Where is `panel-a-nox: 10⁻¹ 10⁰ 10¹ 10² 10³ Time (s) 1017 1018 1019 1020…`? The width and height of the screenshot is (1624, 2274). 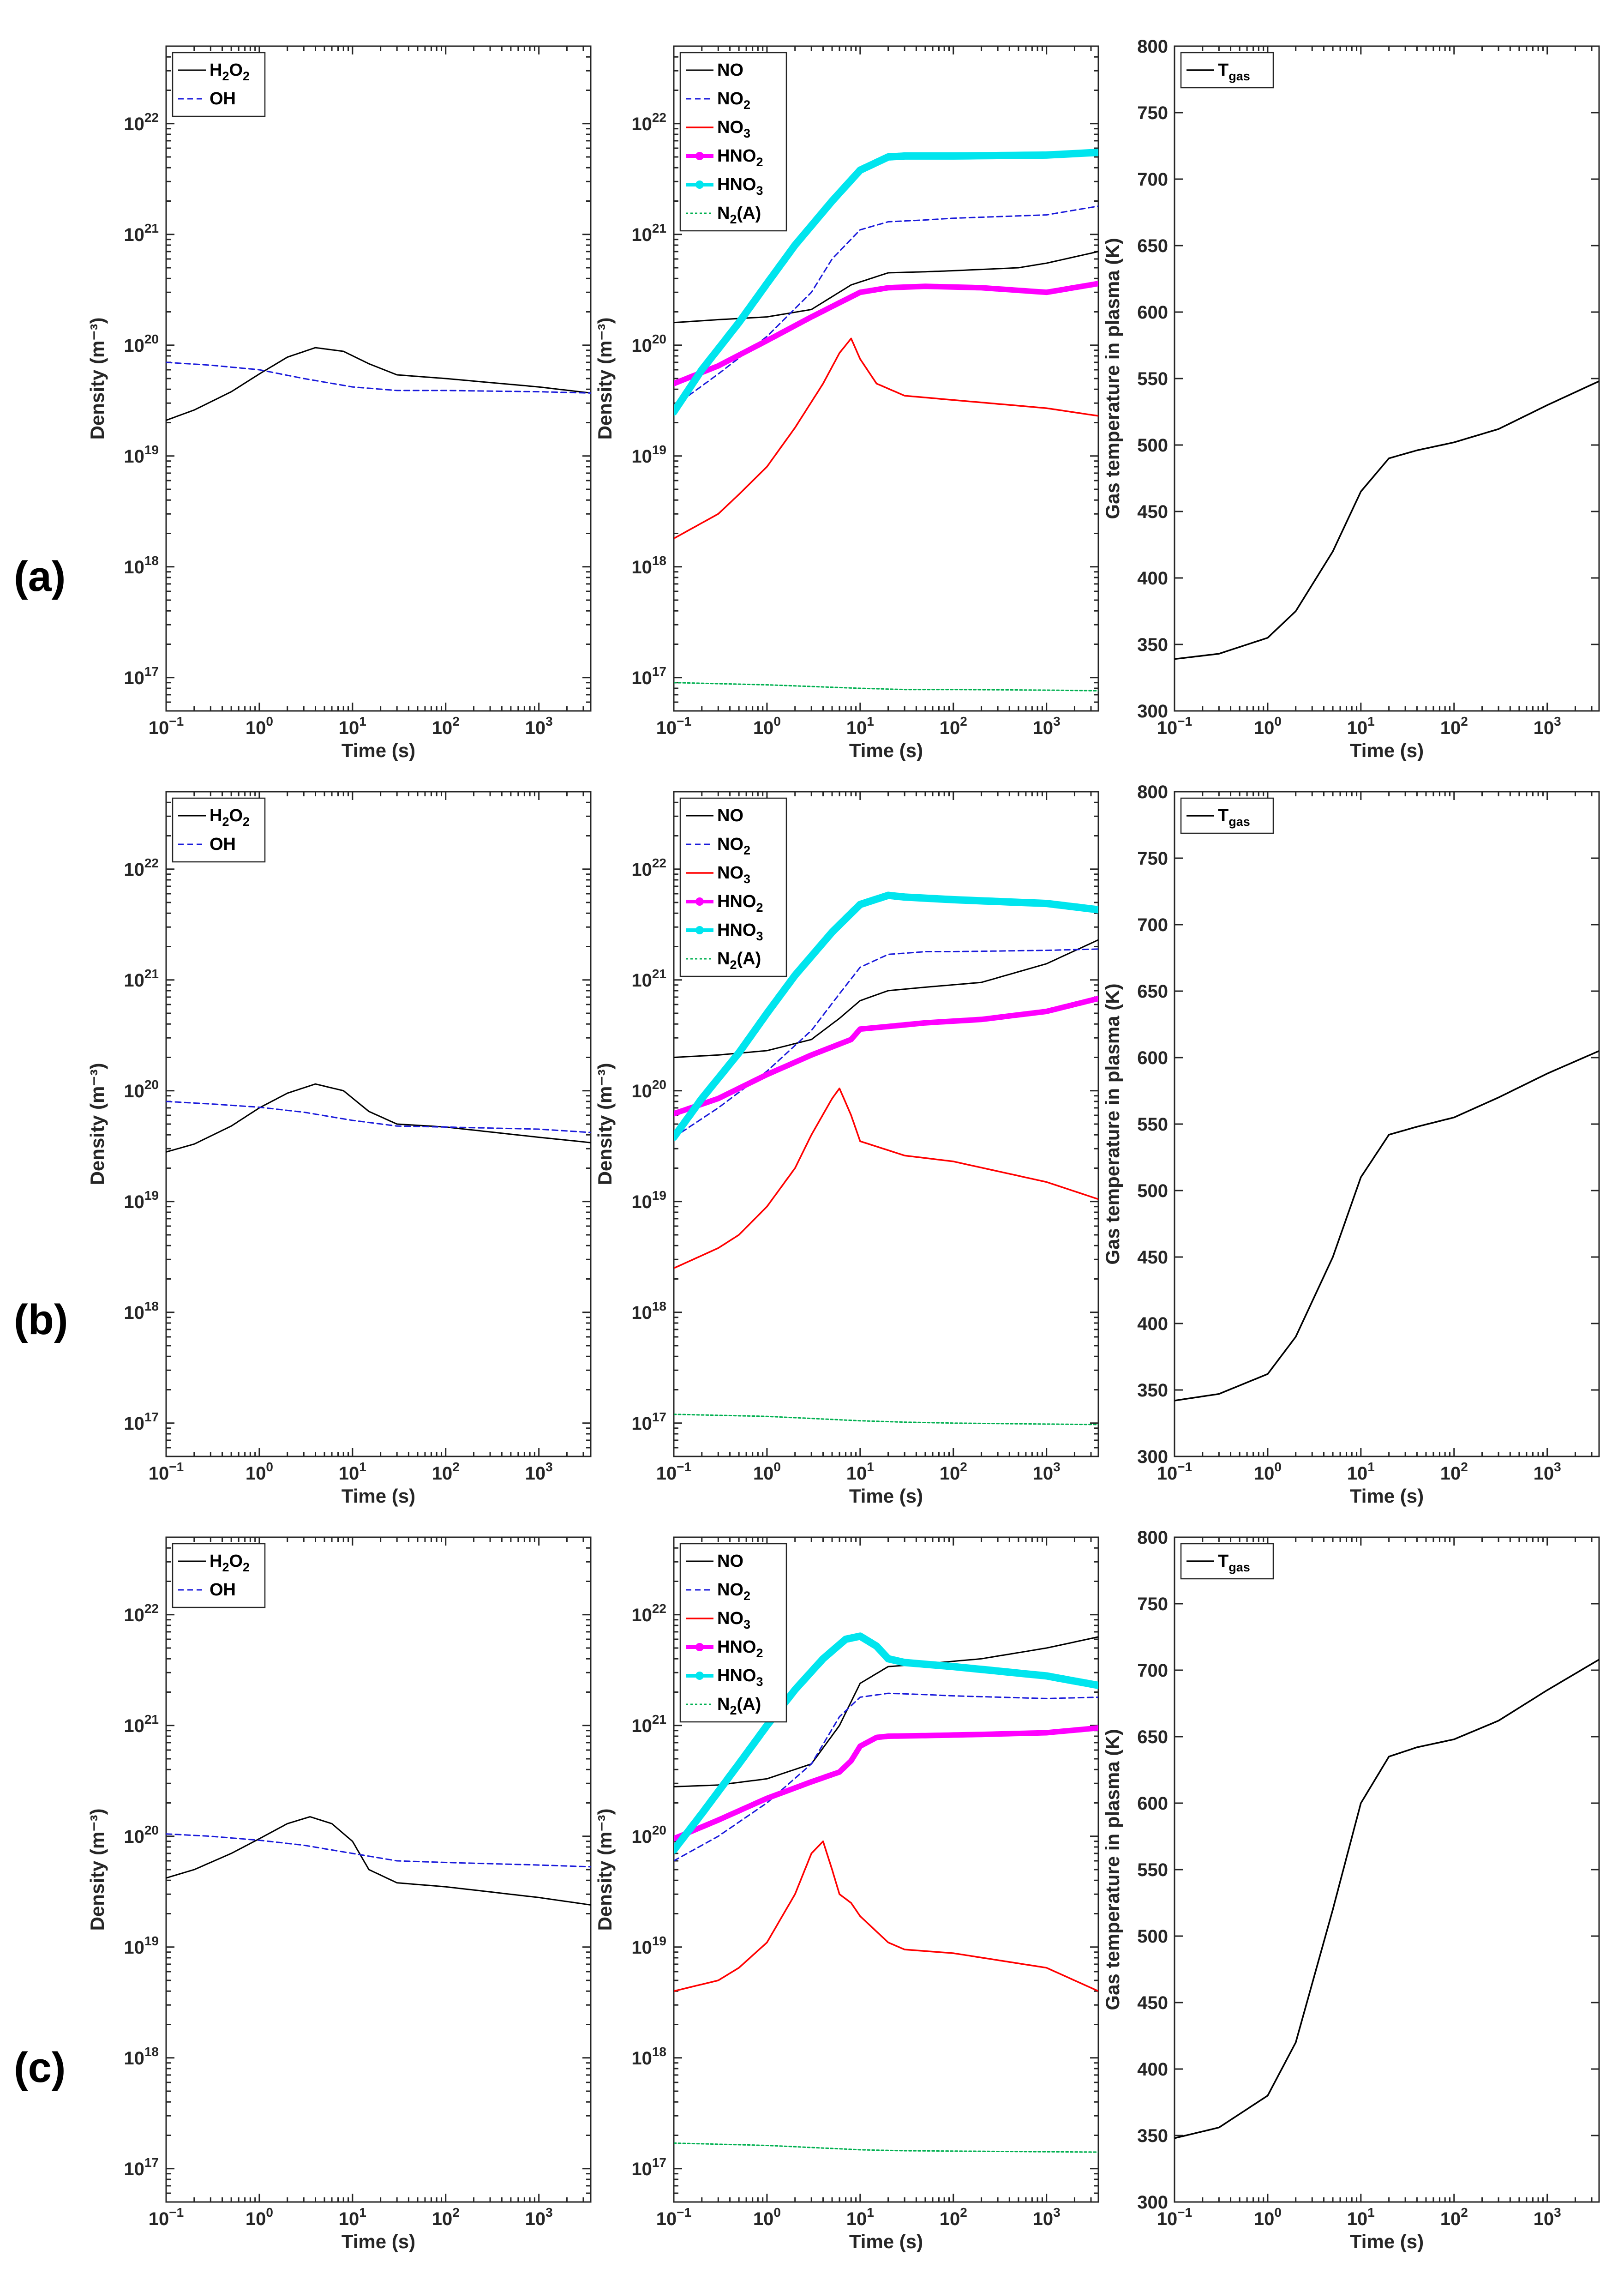 panel-a-nox: 10⁻¹ 10⁰ 10¹ 10² 10³ Time (s) 1017 1018 1019 1020… is located at coordinates (846, 403).